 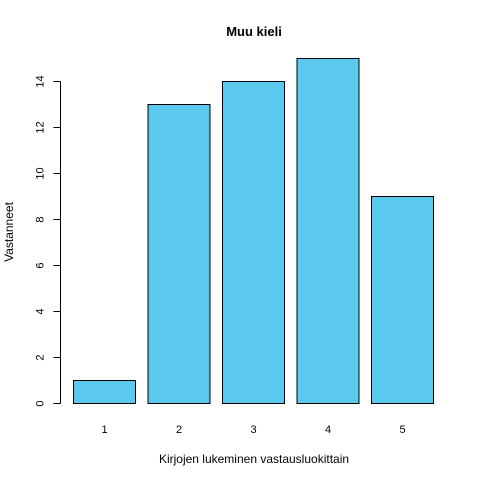 What do you see at coordinates (41, 311) in the screenshot?
I see `y-tick-label: 4` at bounding box center [41, 311].